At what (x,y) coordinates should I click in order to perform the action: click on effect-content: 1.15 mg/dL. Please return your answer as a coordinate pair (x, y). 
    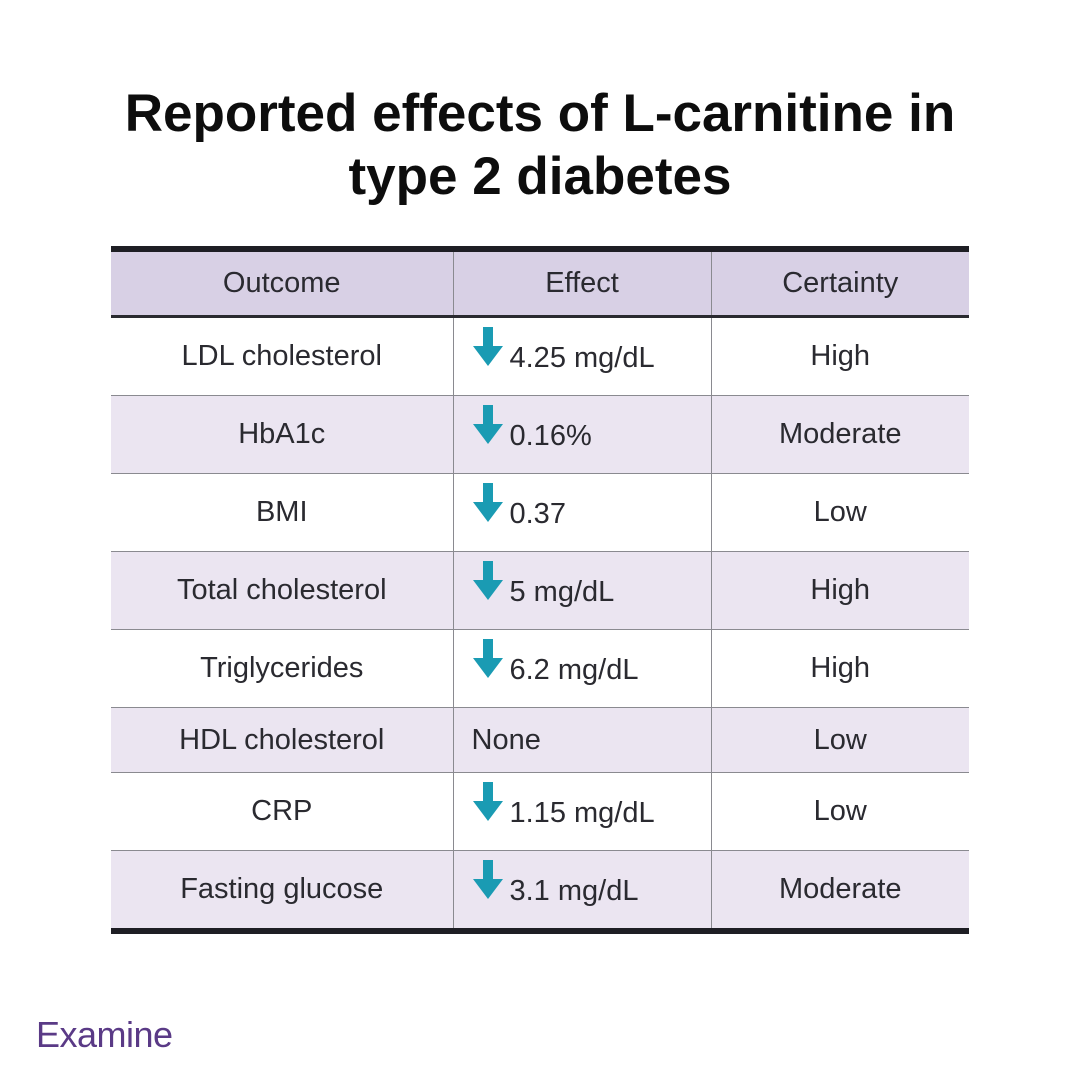
    Looking at the image, I should click on (563, 805).